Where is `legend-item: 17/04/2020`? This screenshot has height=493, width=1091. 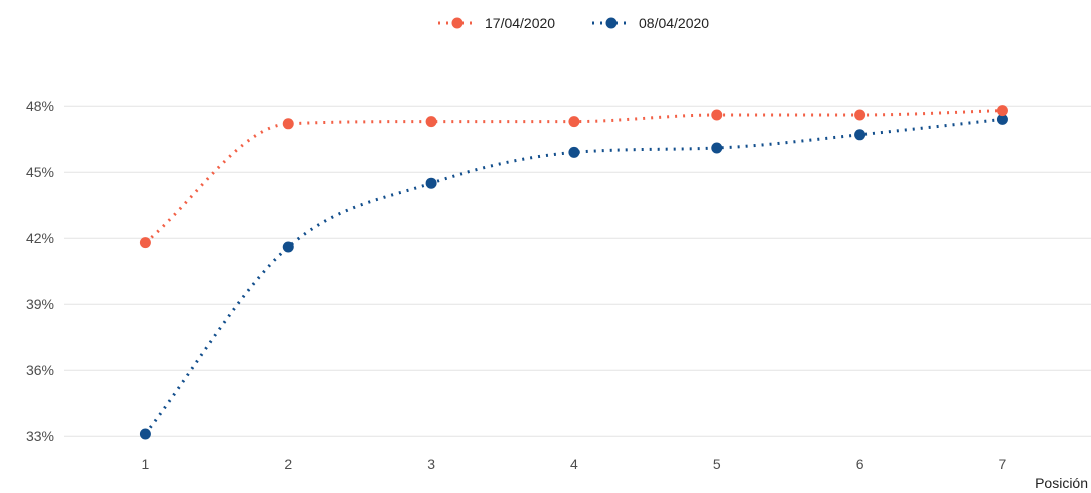
legend-item: 17/04/2020 is located at coordinates (496, 23).